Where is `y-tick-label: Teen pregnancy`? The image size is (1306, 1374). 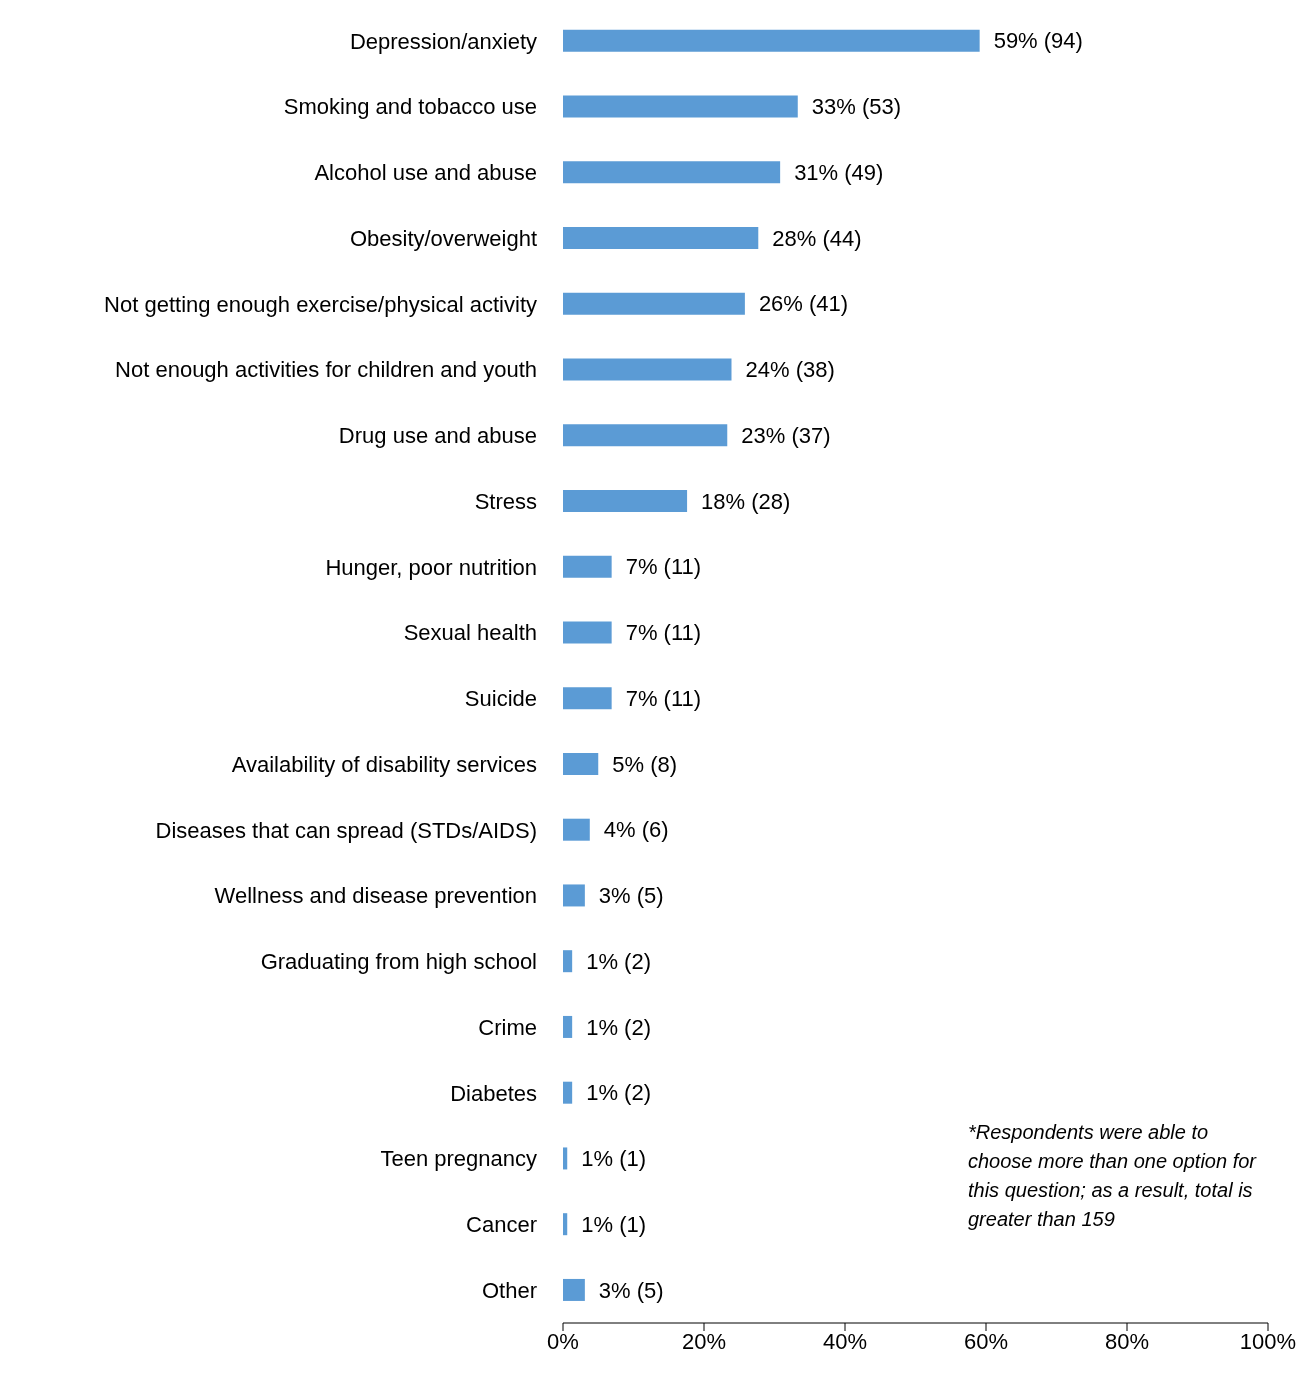
y-tick-label: Teen pregnancy is located at coordinates (458, 1159).